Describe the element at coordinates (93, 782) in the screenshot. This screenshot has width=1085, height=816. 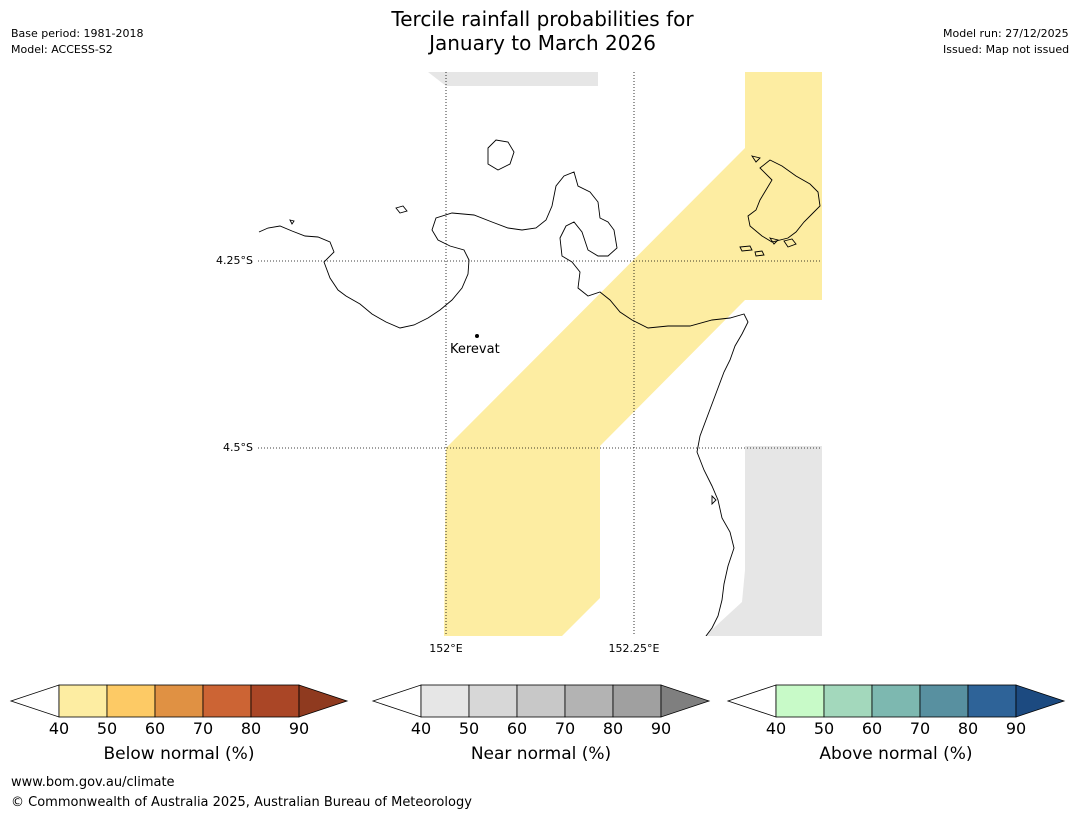
I see `footer-url: www.bom.gov.au/climate` at that location.